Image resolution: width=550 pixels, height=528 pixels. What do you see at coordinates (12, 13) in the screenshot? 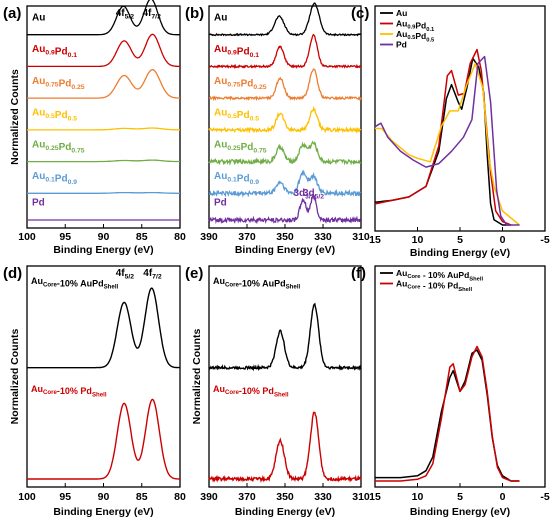
I see `panel-label-a: (a)` at bounding box center [12, 13].